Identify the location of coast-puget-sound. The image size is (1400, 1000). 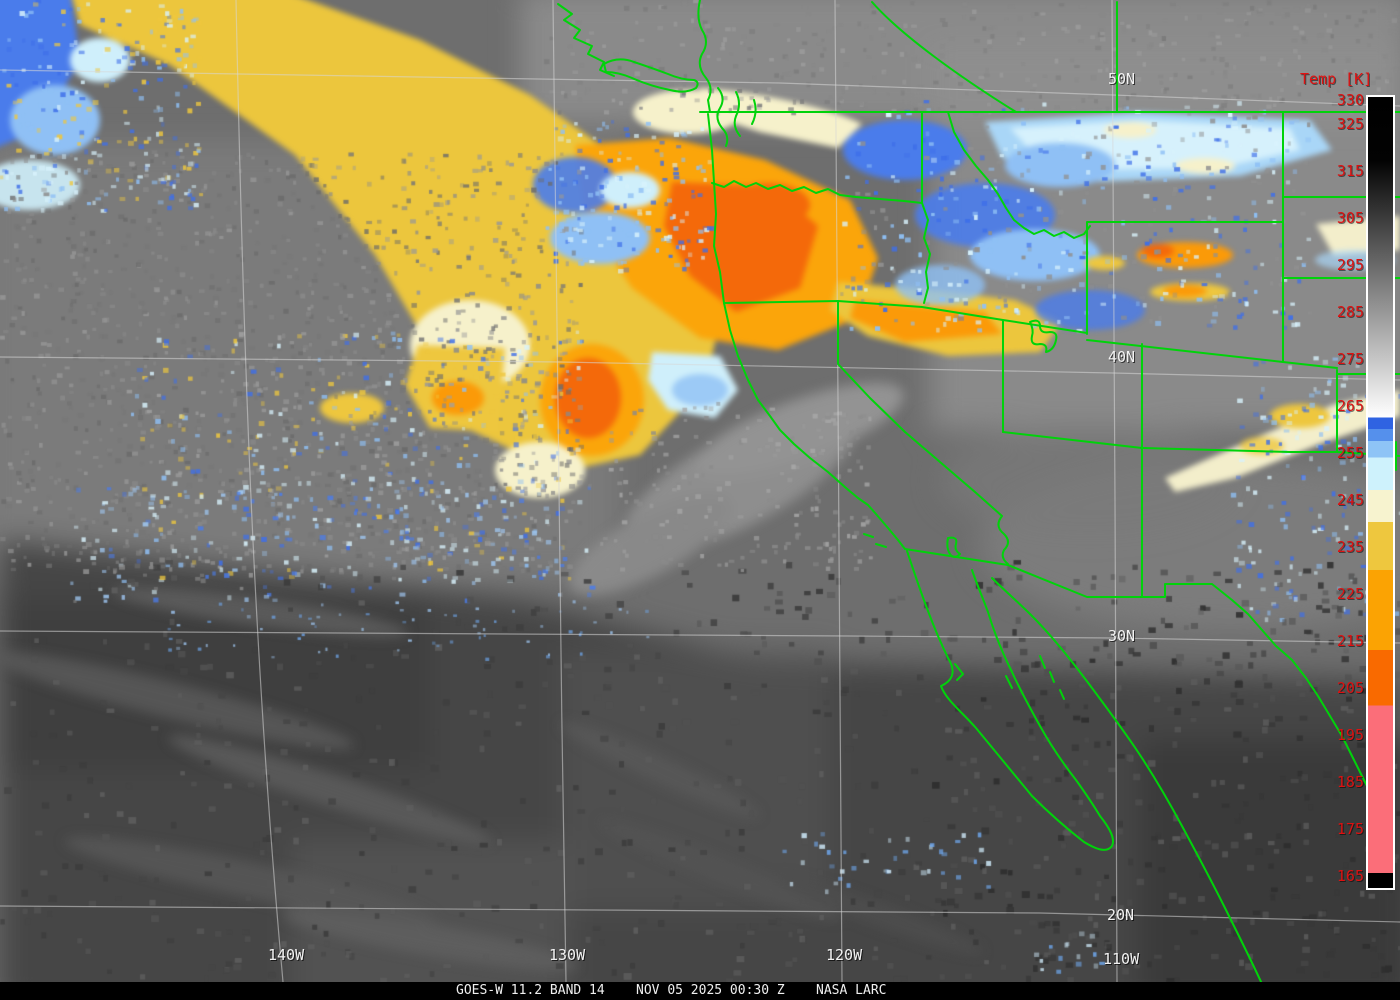
(736, 117).